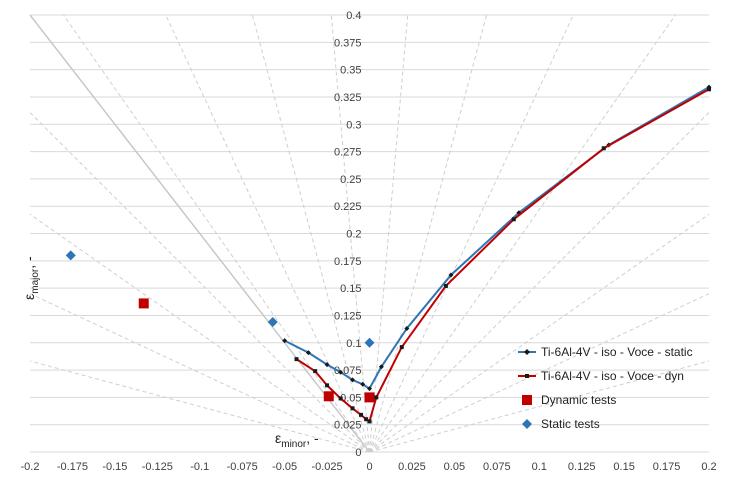 Image resolution: width=739 pixels, height=487 pixels. What do you see at coordinates (114, 467) in the screenshot?
I see `x-tick-label: -0.15` at bounding box center [114, 467].